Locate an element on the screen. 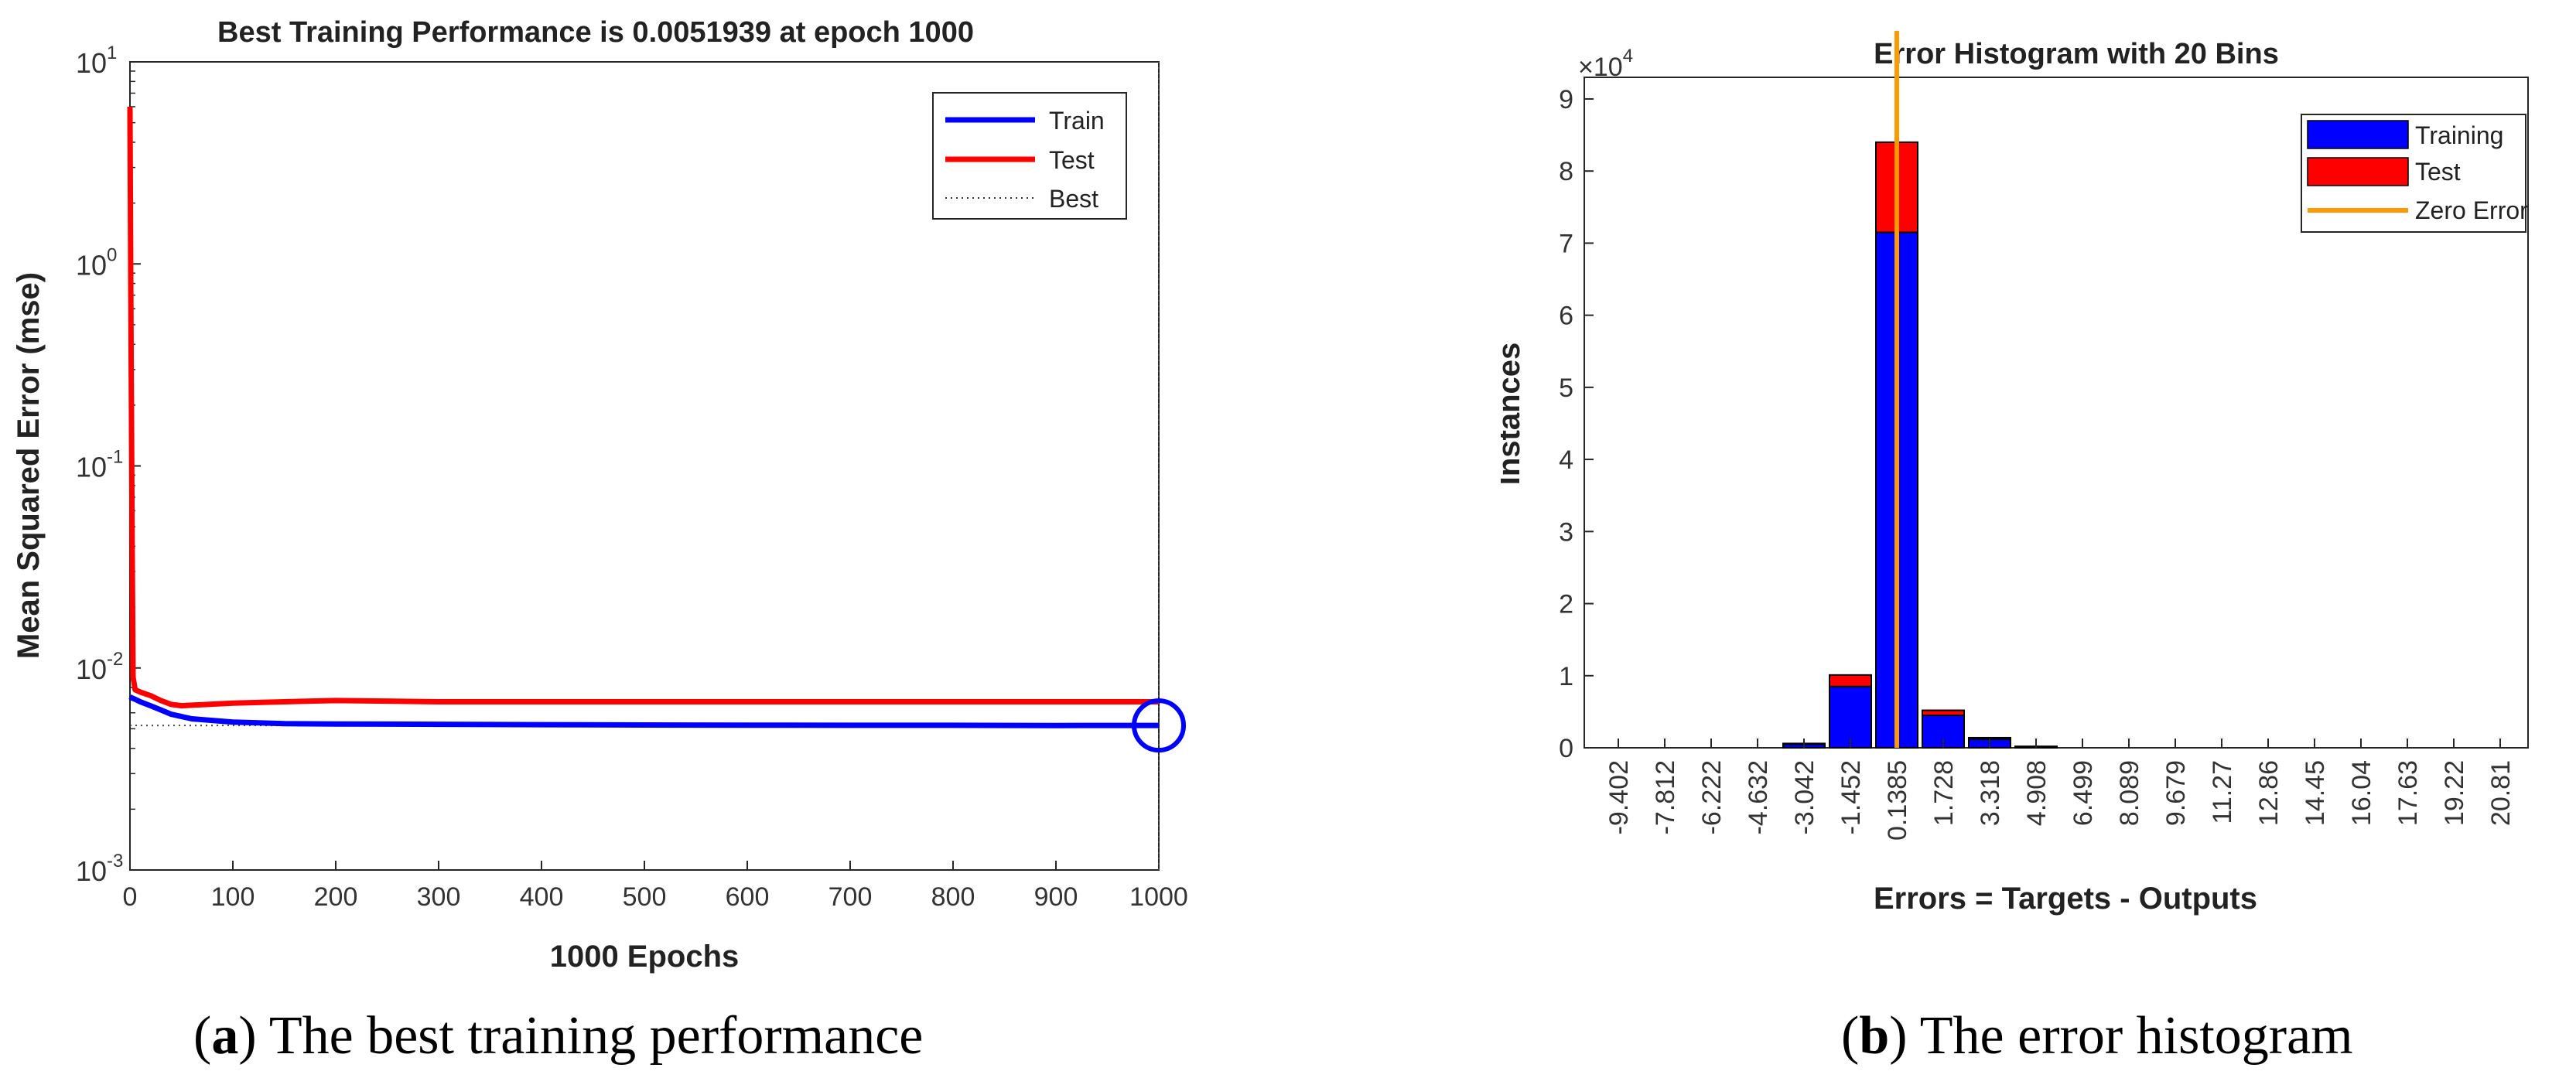 Image resolution: width=2576 pixels, height=1078 pixels. x-tick-label: 11.27 is located at coordinates (2222, 792).